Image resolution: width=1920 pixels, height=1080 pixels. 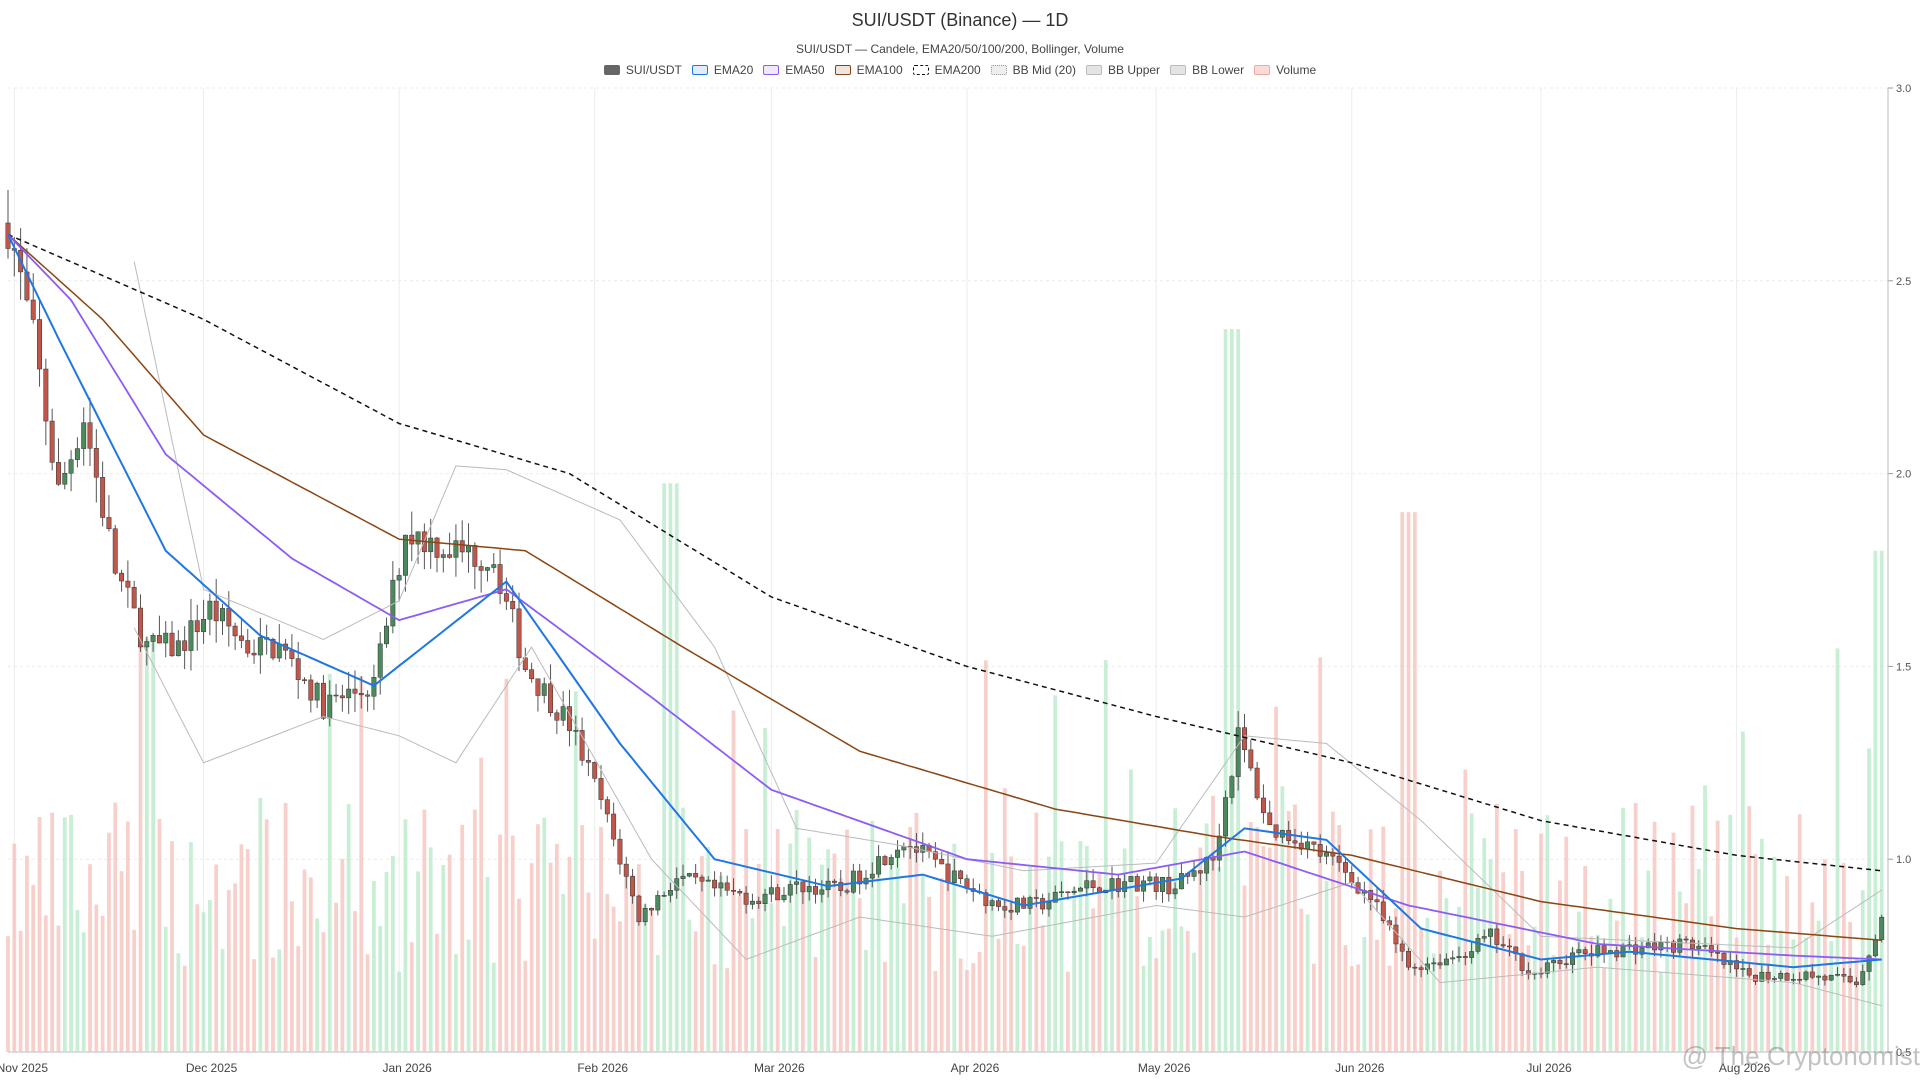 I want to click on legend-item: Volume, so click(x=1285, y=70).